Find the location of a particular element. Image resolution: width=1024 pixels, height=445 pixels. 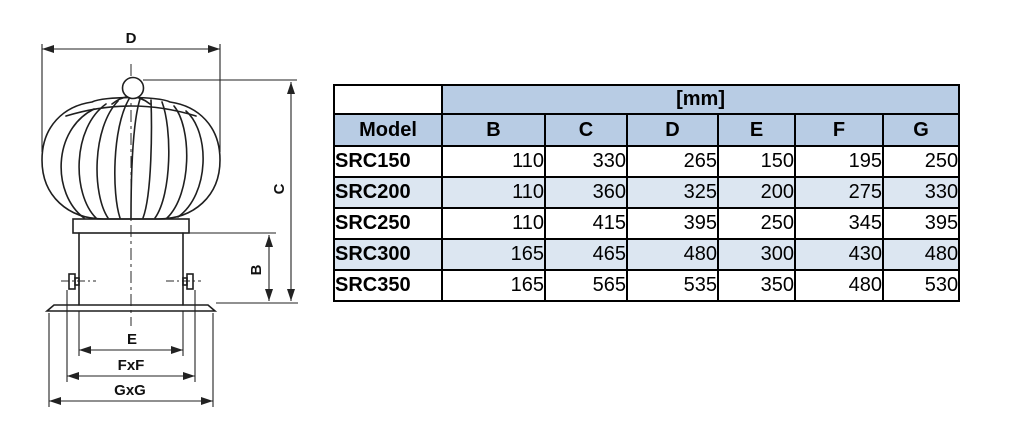

value-cell: 300 is located at coordinates (756, 254).